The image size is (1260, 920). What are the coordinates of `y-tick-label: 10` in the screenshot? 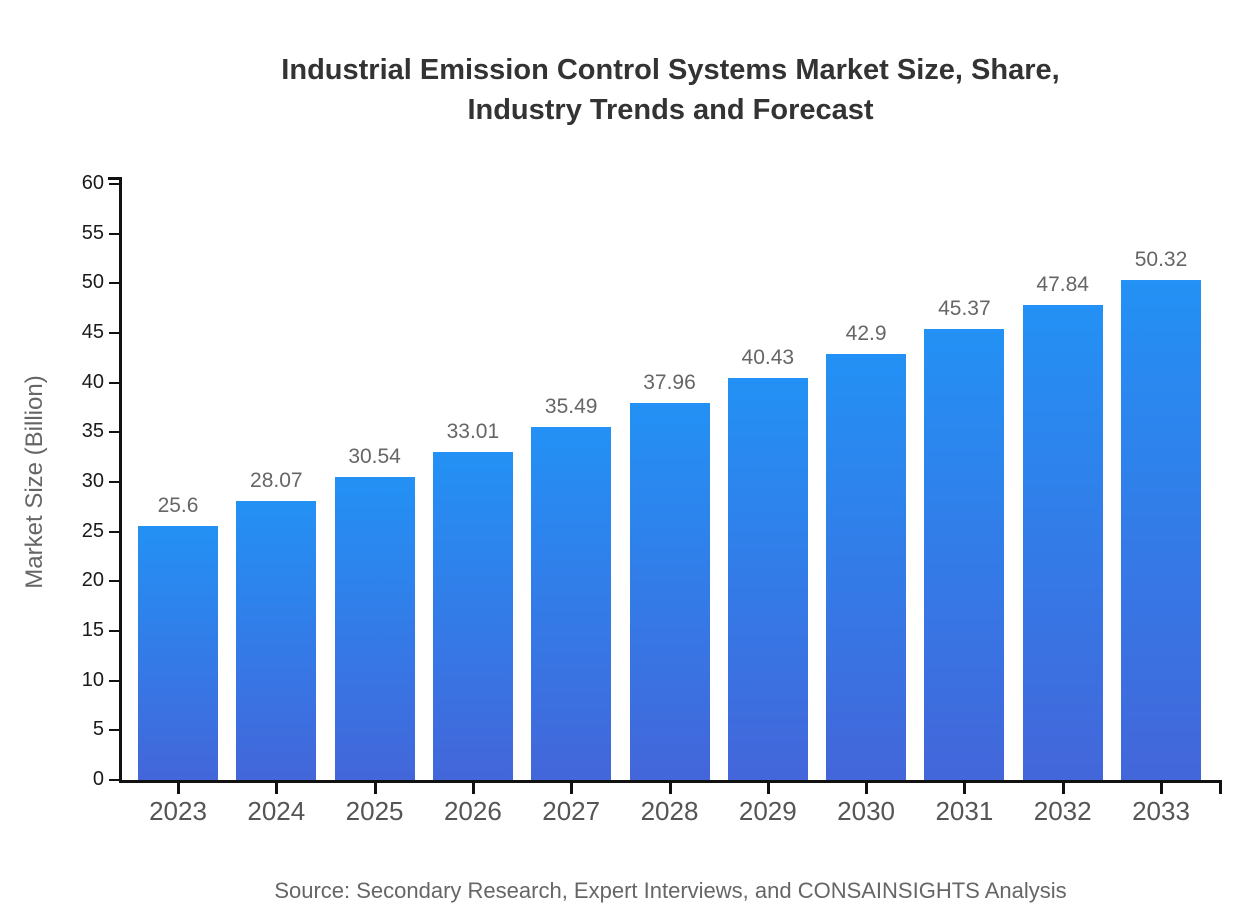 It's located at (92, 679).